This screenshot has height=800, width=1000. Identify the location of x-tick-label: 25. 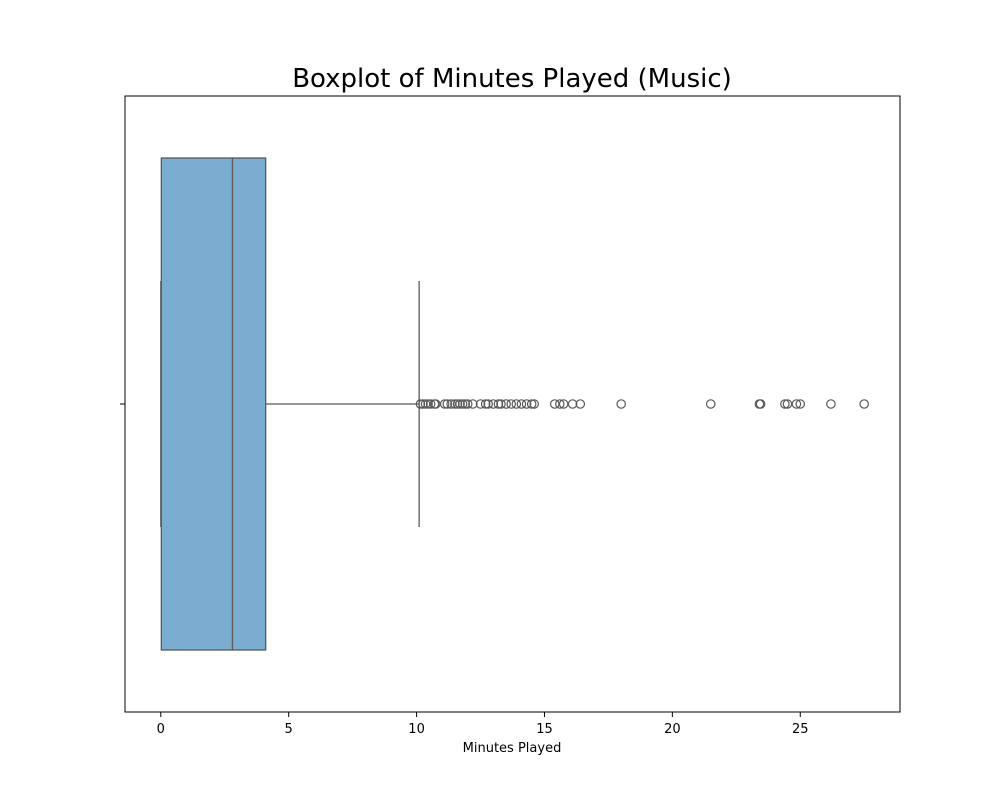
(800, 729).